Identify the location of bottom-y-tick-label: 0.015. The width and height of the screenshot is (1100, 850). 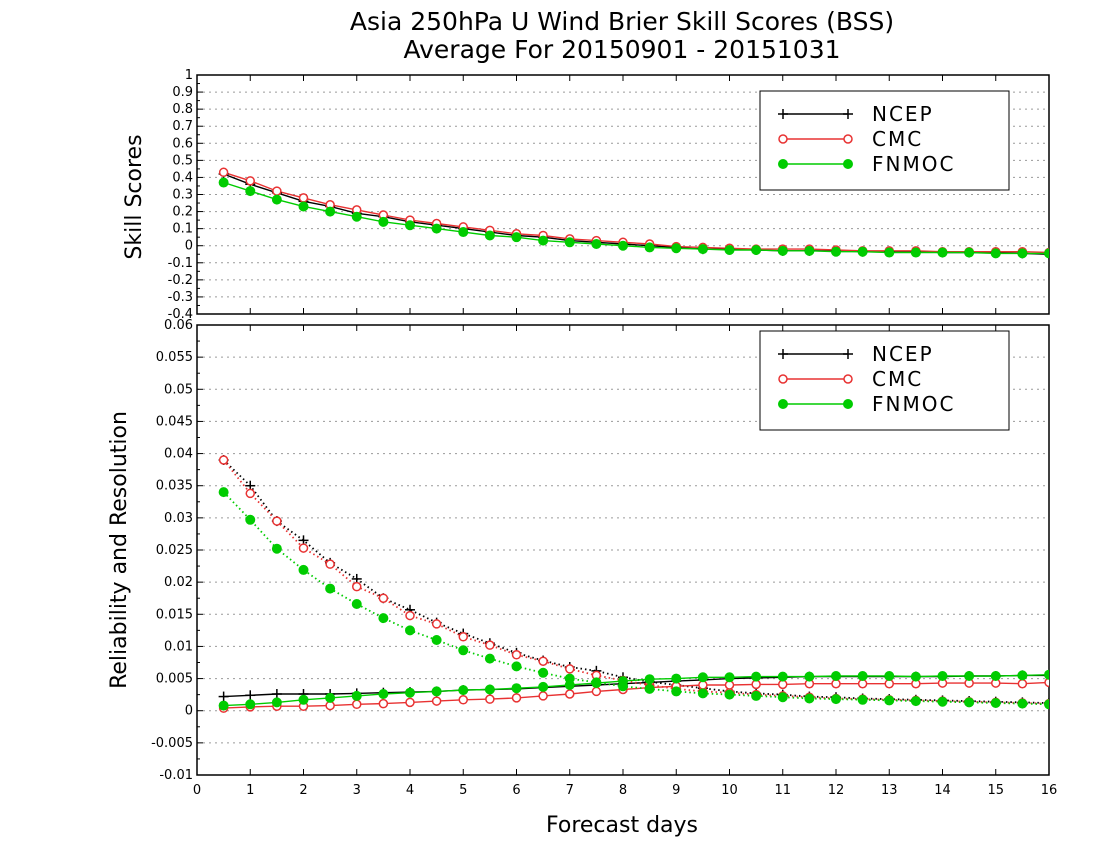
(174, 614).